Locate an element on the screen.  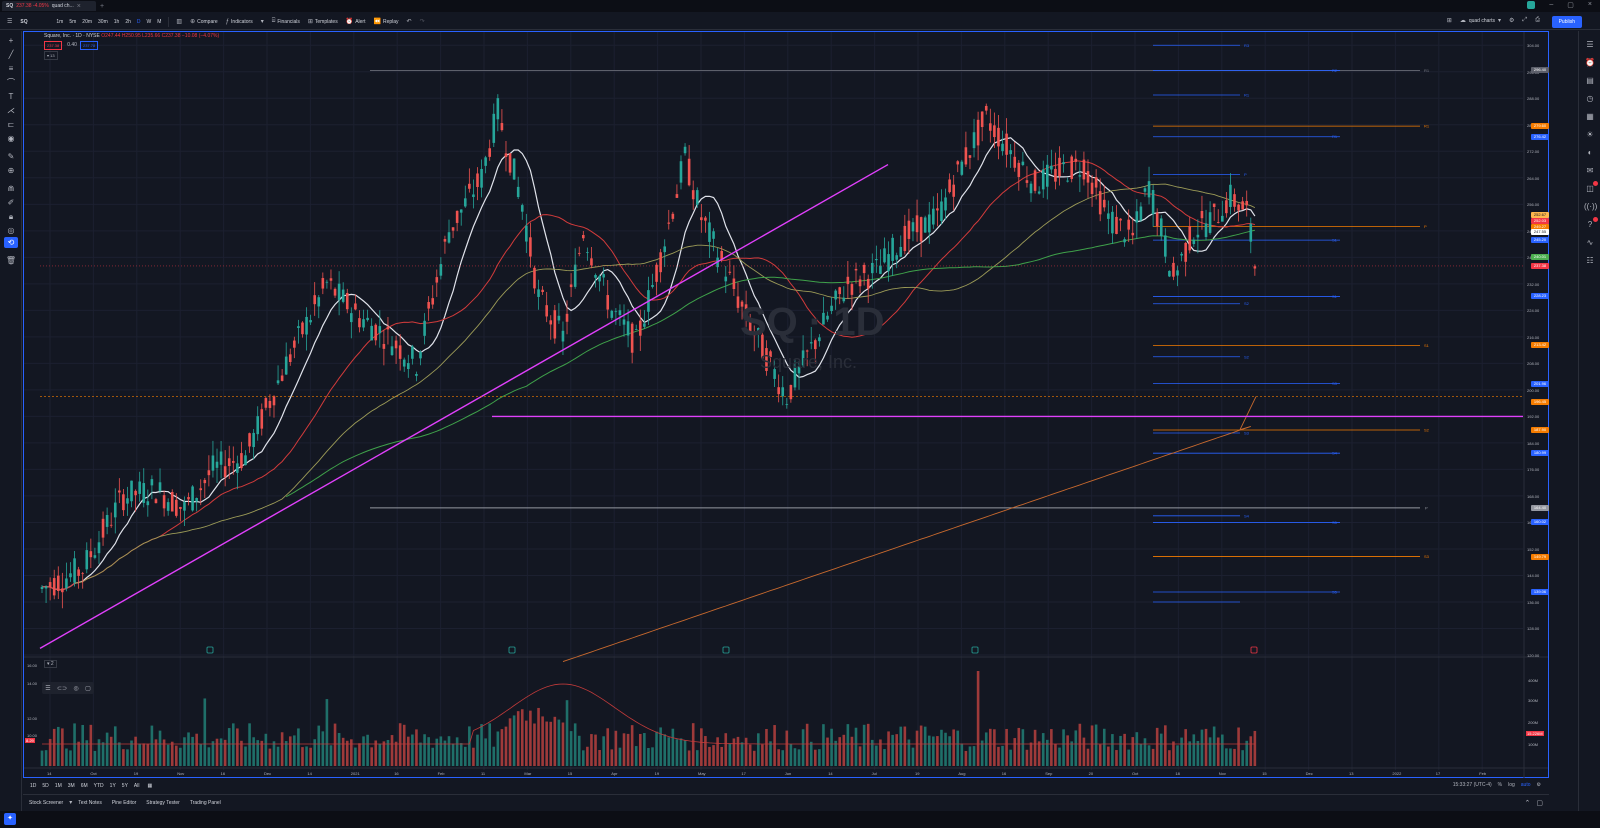
menu-icon: ☰ is located at coordinates (10, 22).